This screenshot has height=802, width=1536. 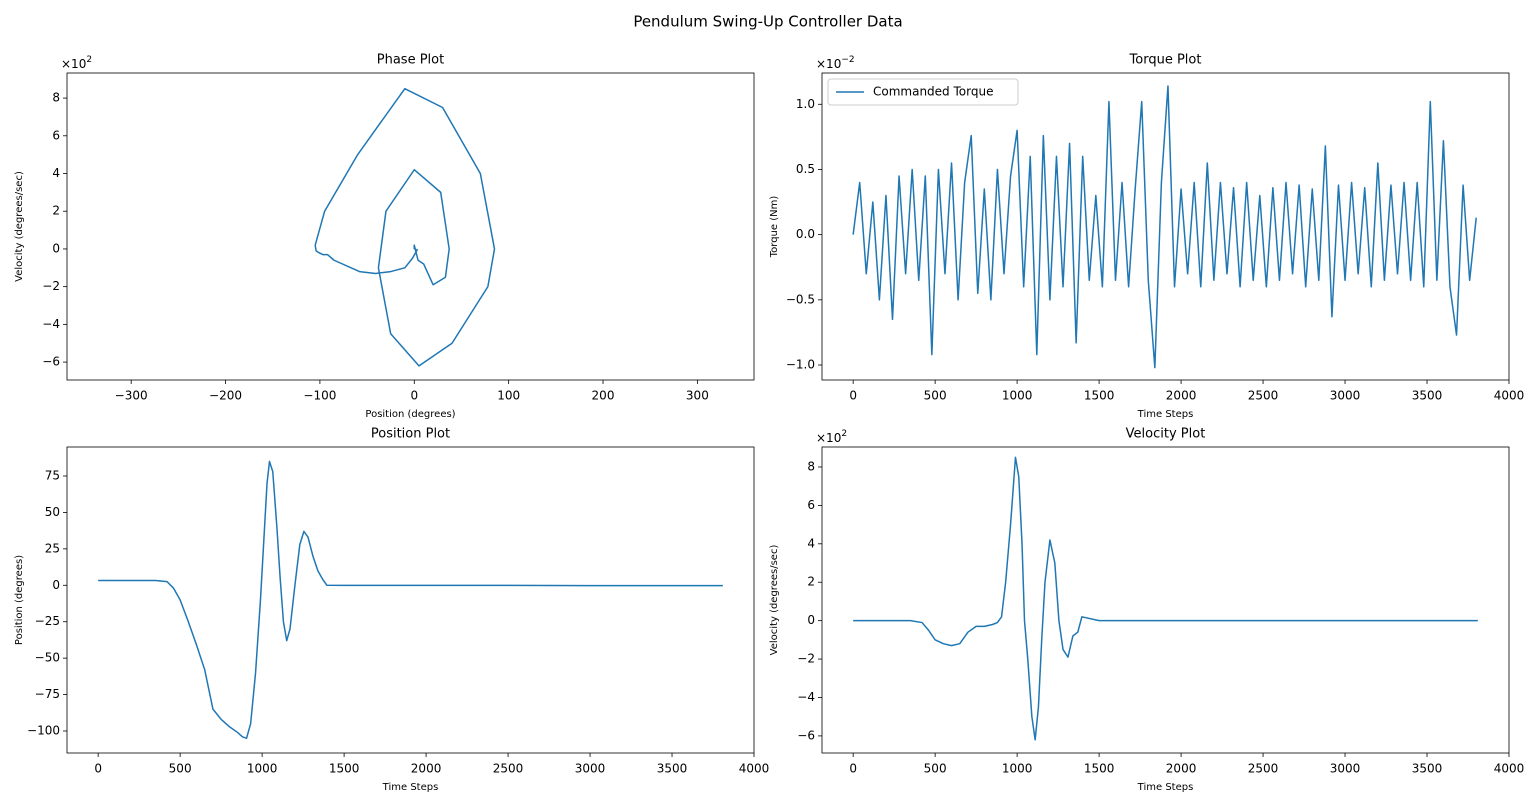 What do you see at coordinates (805, 104) in the screenshot?
I see `y-tick-label: 1.0` at bounding box center [805, 104].